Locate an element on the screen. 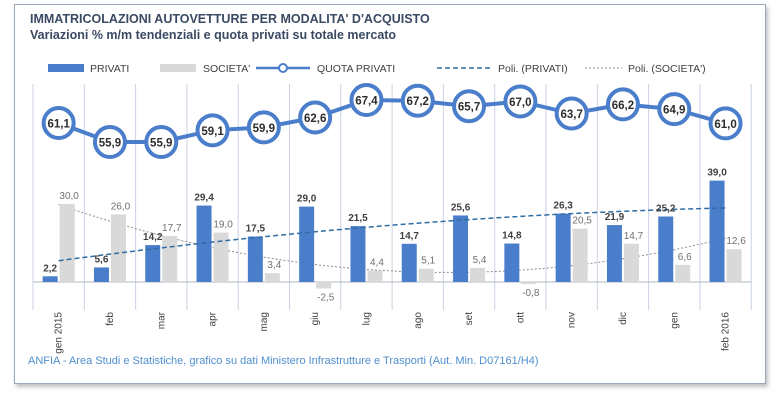 This screenshot has width=781, height=401. privati-value-label: 29,4 is located at coordinates (204, 198).